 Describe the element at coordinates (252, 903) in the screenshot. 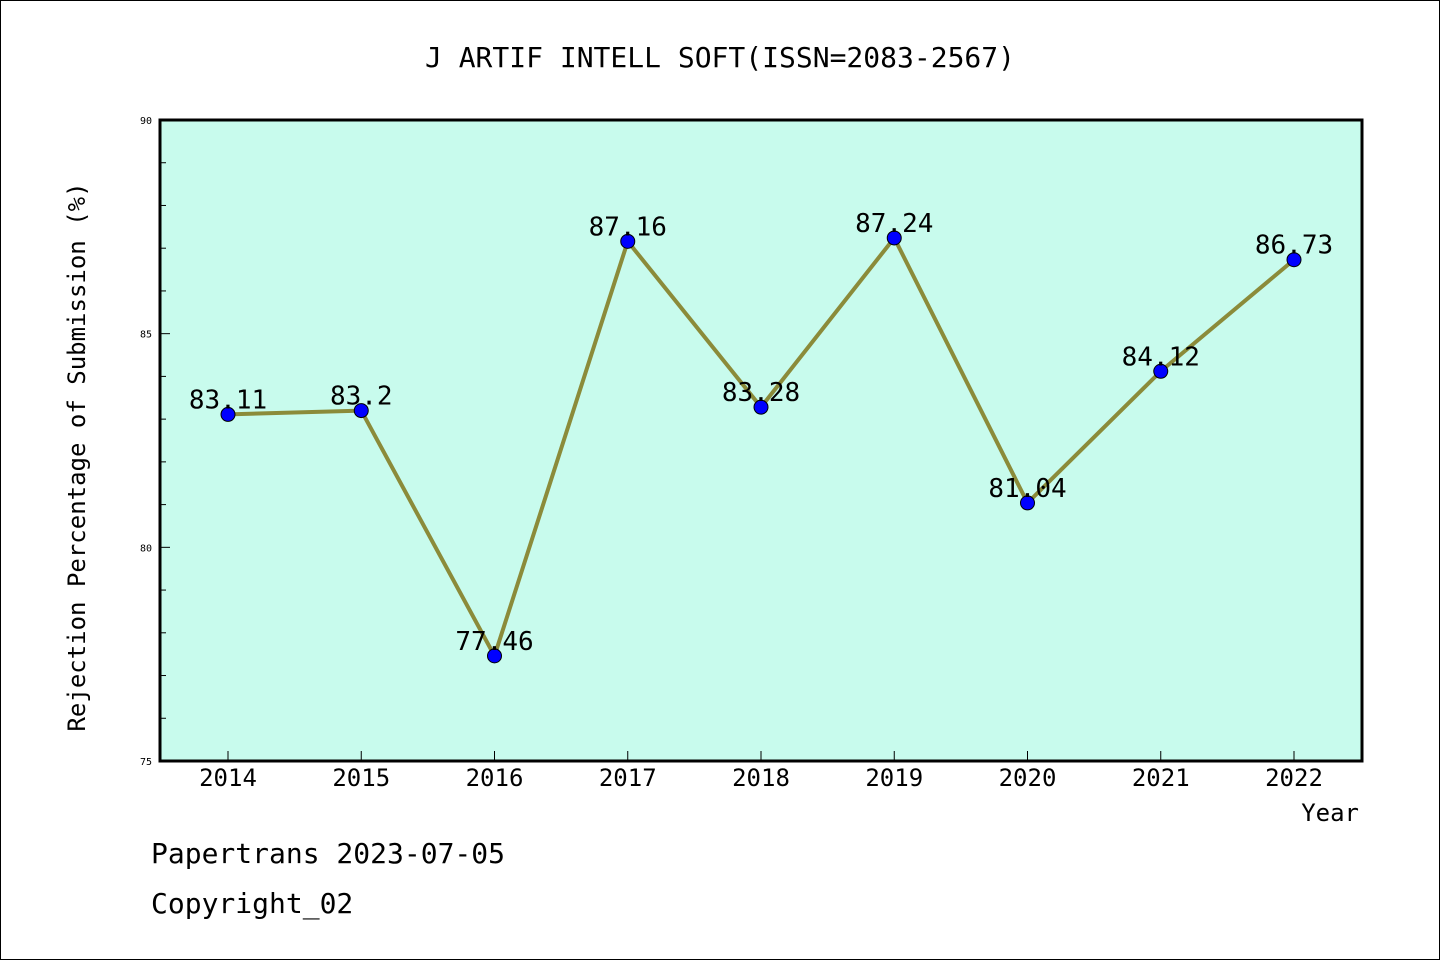

I see `footer-copyright: Copyright_02` at that location.